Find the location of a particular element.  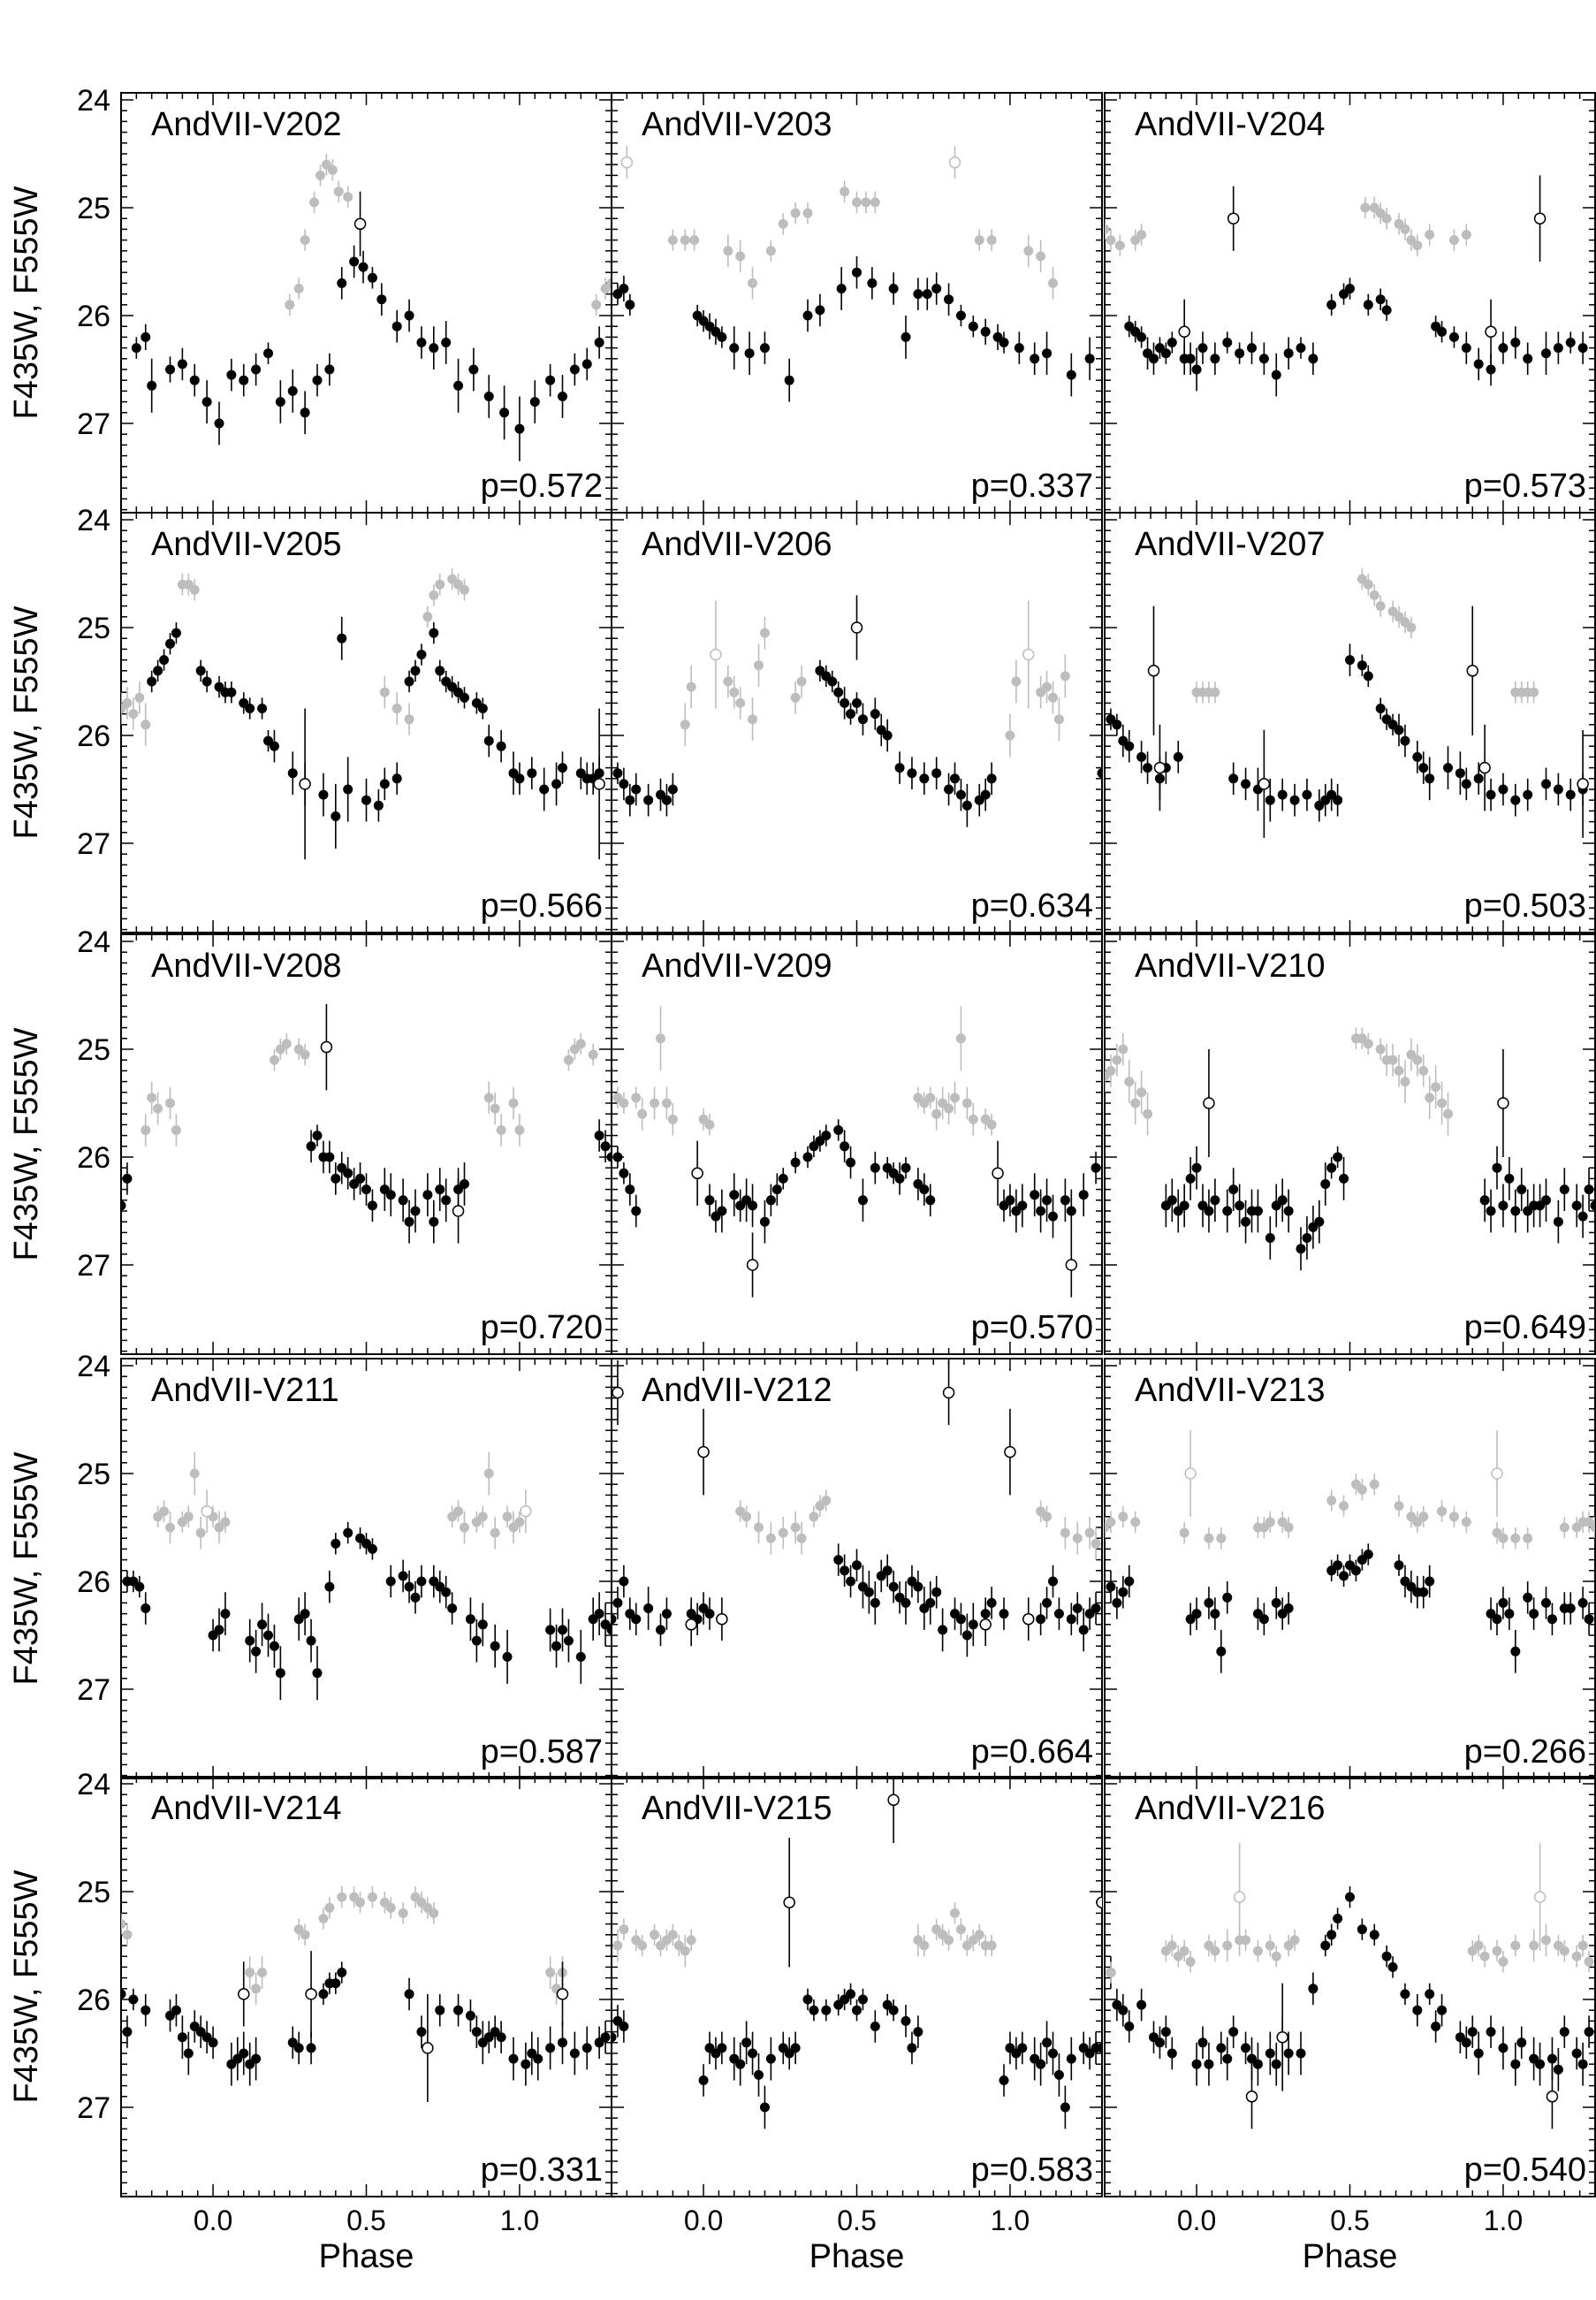

panel-title: AndVII-V213 is located at coordinates (1230, 1390).